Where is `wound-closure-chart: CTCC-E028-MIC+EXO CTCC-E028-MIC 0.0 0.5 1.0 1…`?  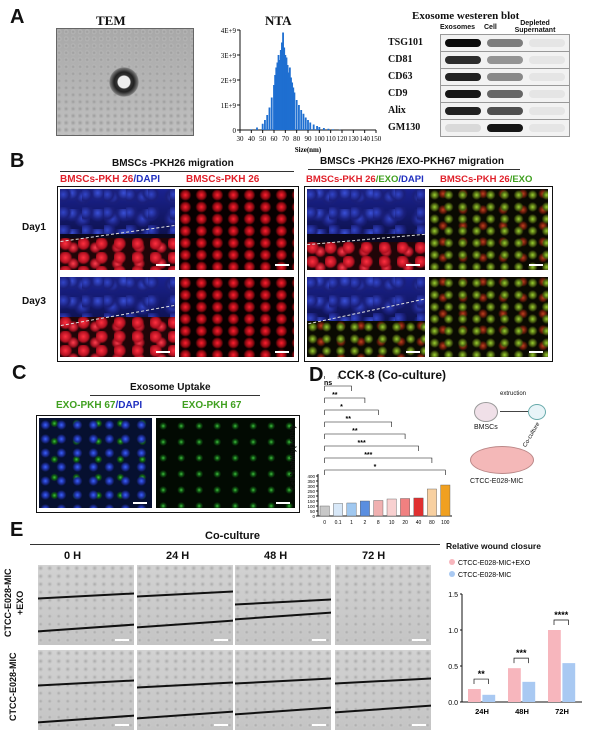 wound-closure-chart: CTCC-E028-MIC+EXO CTCC-E028-MIC 0.0 0.5 1.0 1… is located at coordinates (515, 637).